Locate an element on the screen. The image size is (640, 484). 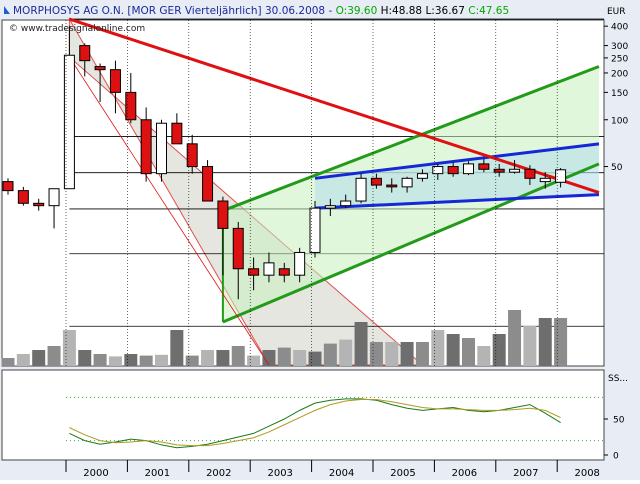
price-axis-tick-label: 400 is located at coordinates (619, 28).